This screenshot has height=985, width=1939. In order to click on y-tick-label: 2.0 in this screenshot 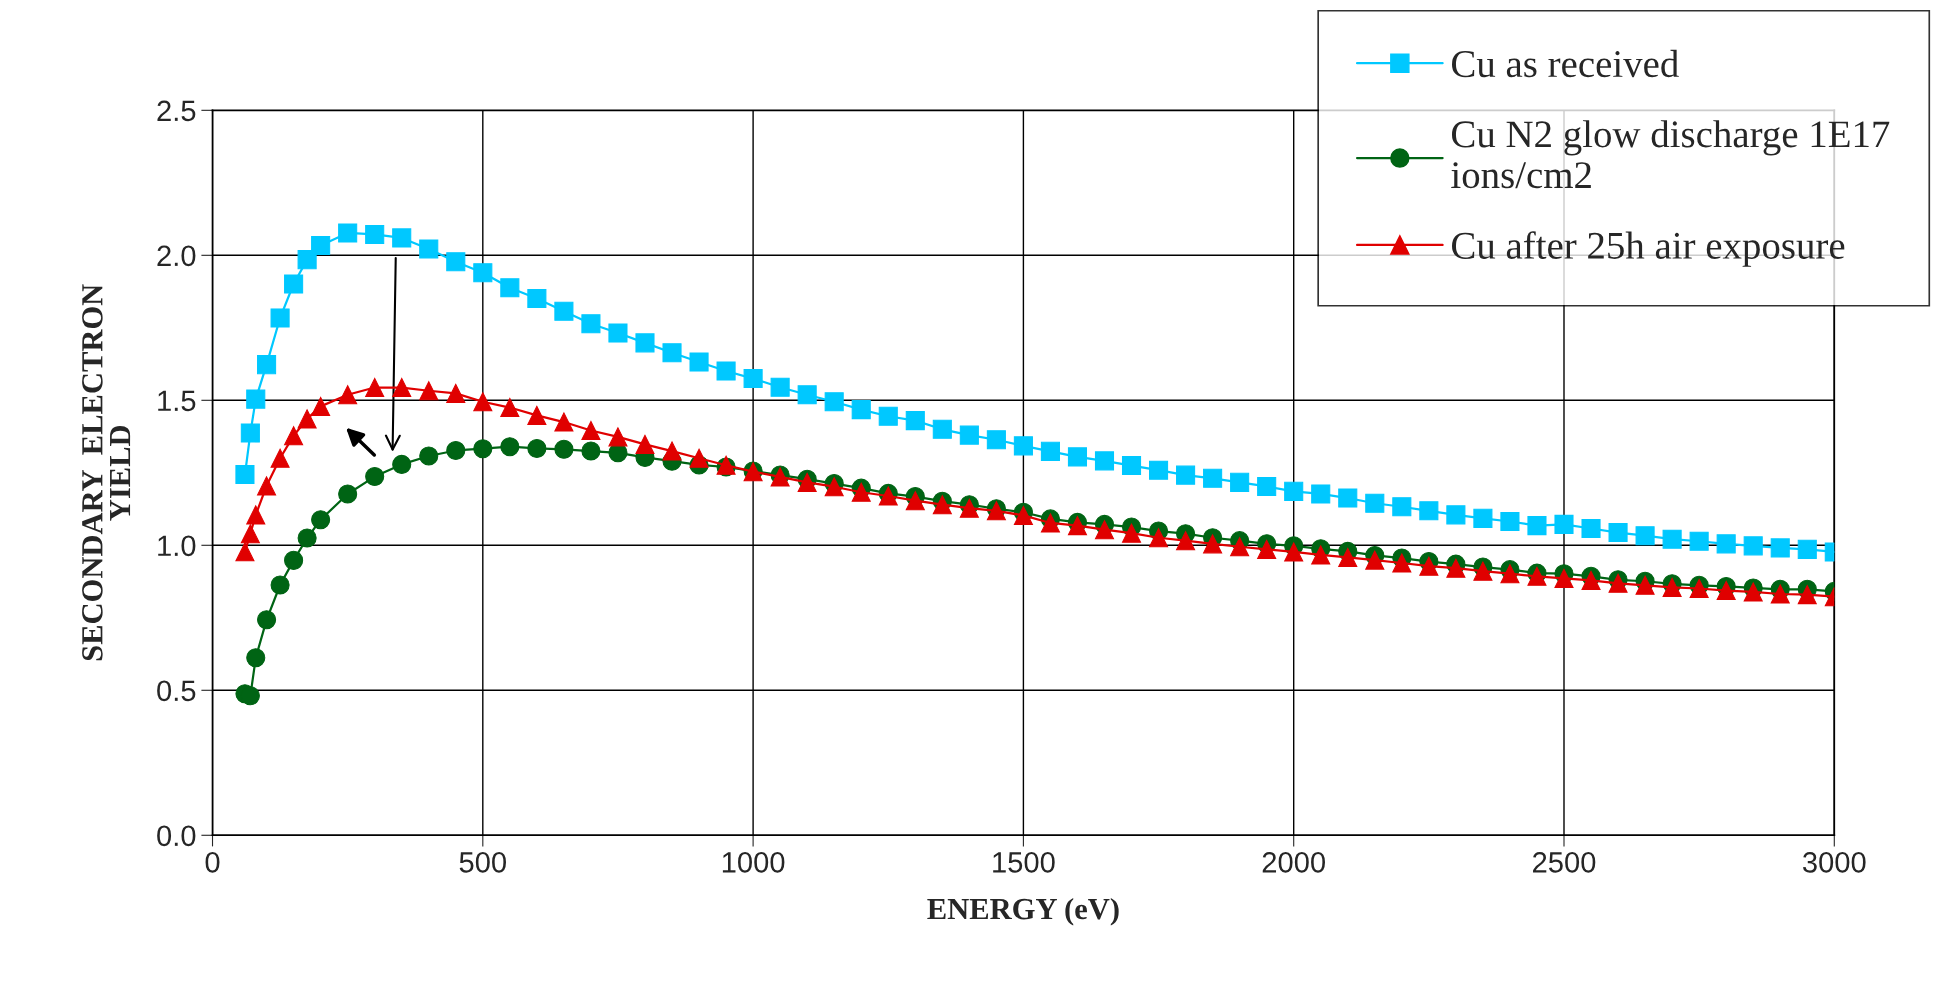, I will do `click(176, 256)`.